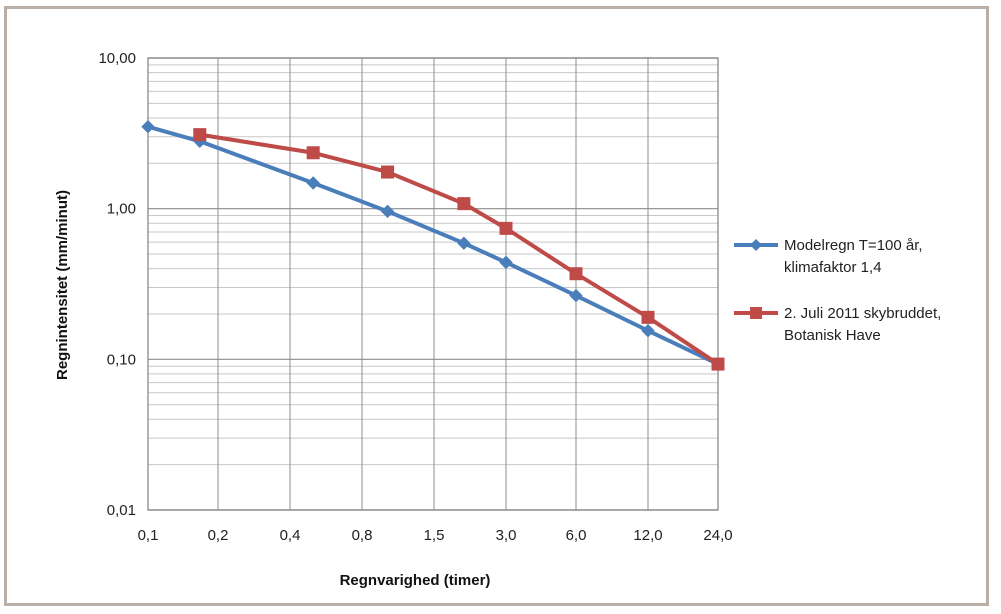 Image resolution: width=1001 pixels, height=614 pixels. I want to click on legend-label-line: klimafaktor 1,4, so click(833, 267).